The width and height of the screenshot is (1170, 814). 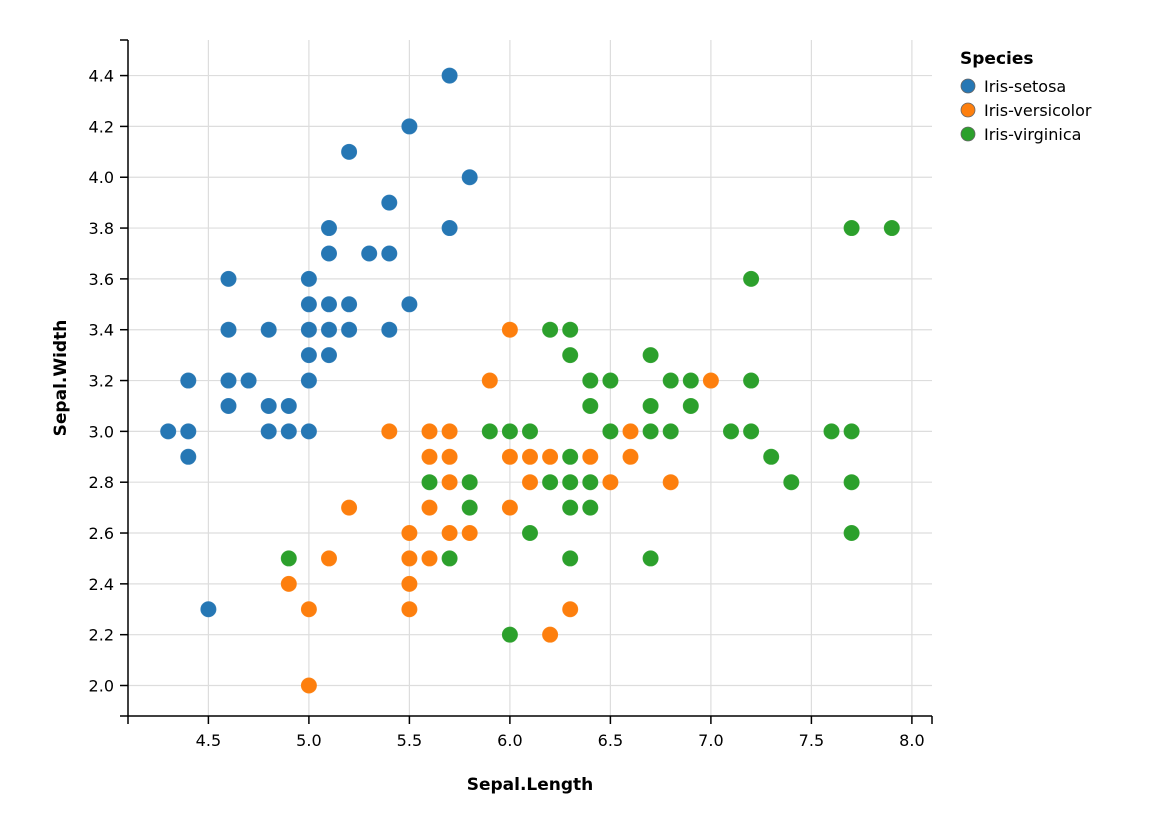 I want to click on legend-label: Iris-virginica, so click(x=1032, y=134).